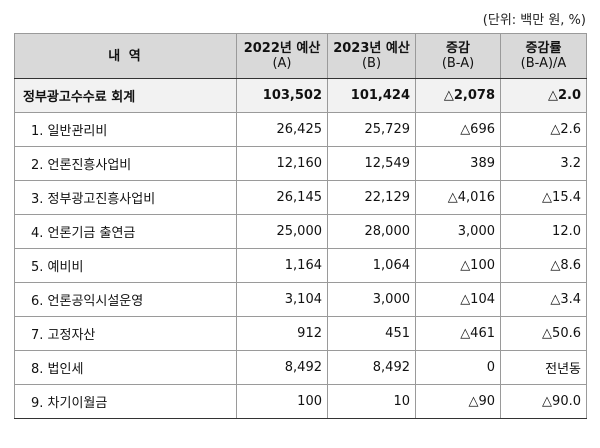 Image resolution: width=600 pixels, height=448 pixels. What do you see at coordinates (125, 95) in the screenshot?
I see `total-name: 정부광고수수료 회계` at bounding box center [125, 95].